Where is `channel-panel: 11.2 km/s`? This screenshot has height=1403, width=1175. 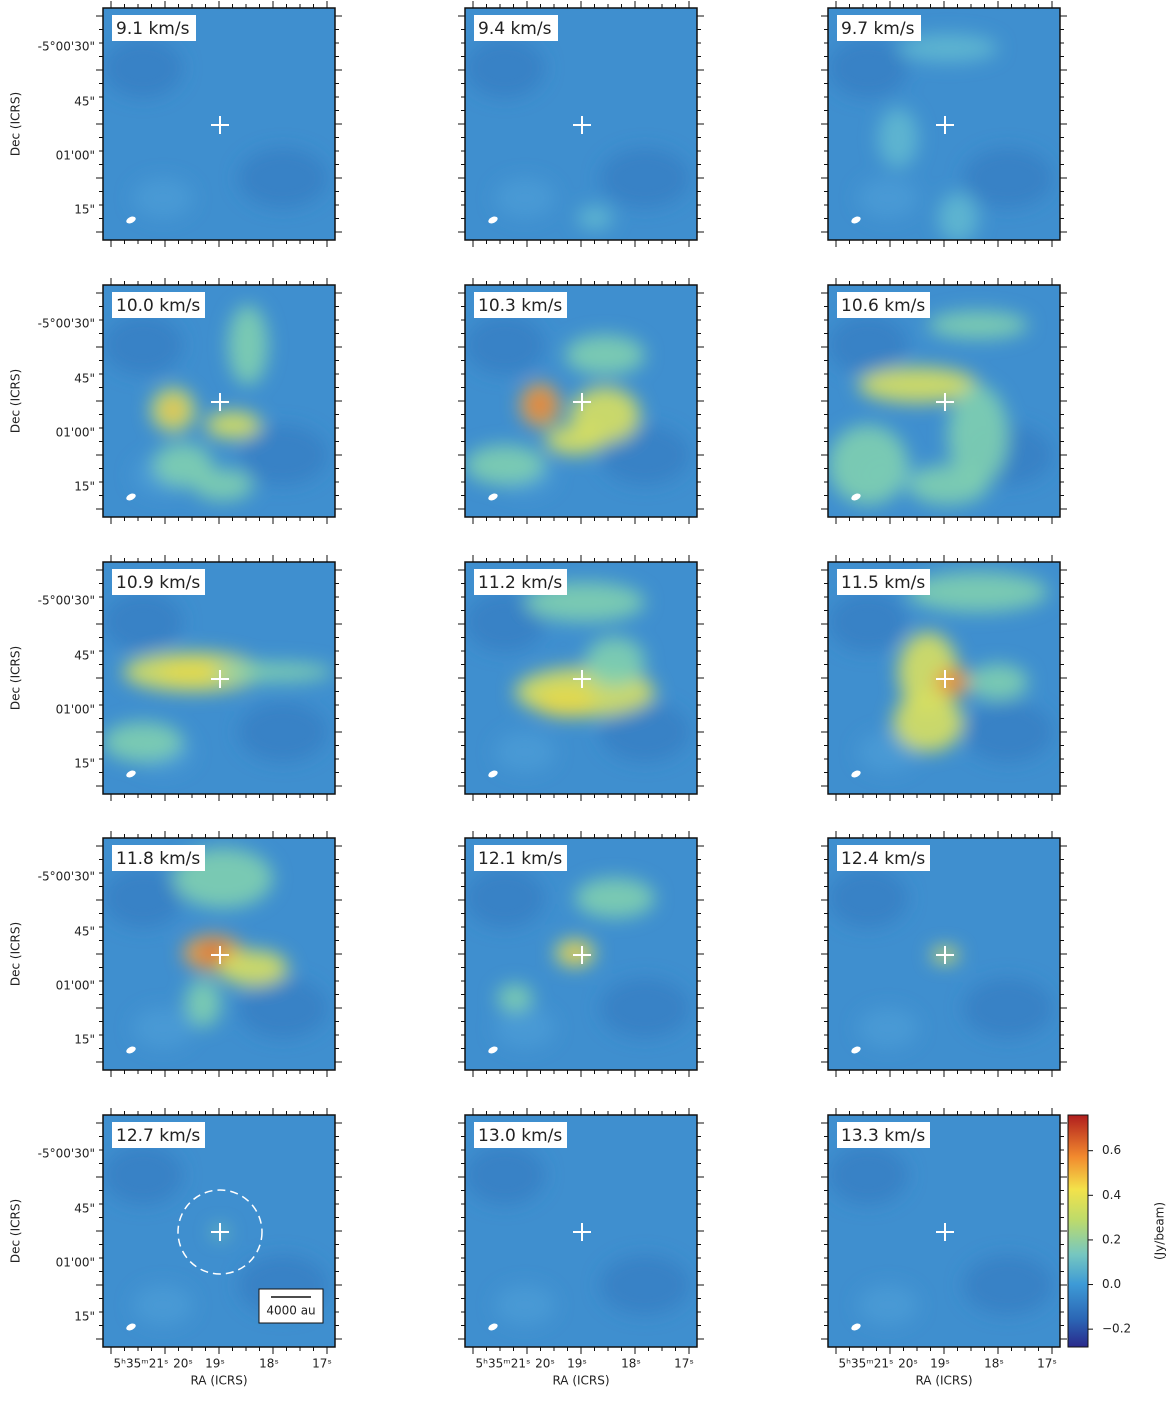
channel-panel: 11.2 km/s is located at coordinates (581, 678).